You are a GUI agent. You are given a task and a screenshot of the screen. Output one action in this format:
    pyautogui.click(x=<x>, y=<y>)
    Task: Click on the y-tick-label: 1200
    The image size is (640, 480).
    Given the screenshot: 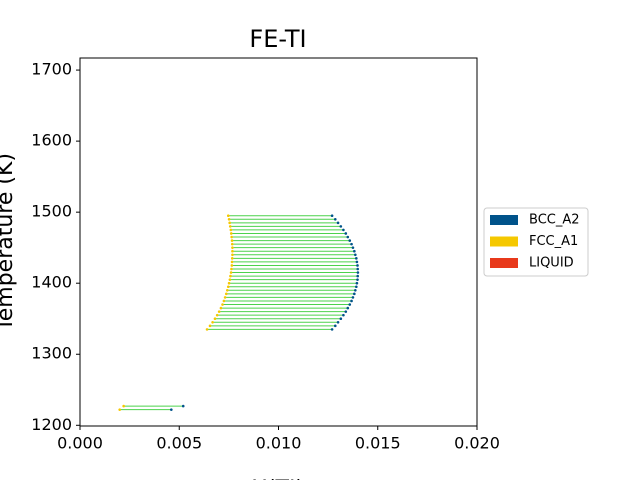 What is the action you would take?
    pyautogui.click(x=51, y=424)
    